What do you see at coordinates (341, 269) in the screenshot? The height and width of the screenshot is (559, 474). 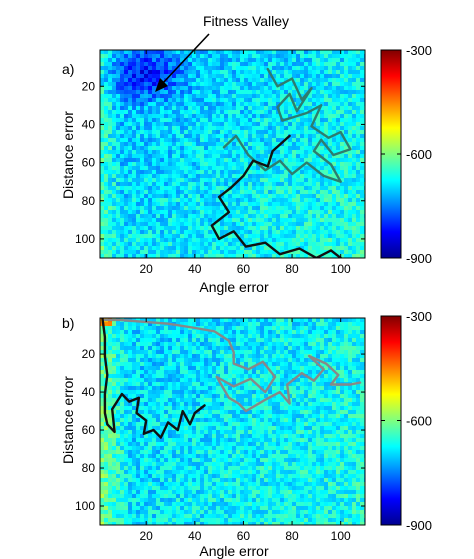 I see `x-tick-label: 100` at bounding box center [341, 269].